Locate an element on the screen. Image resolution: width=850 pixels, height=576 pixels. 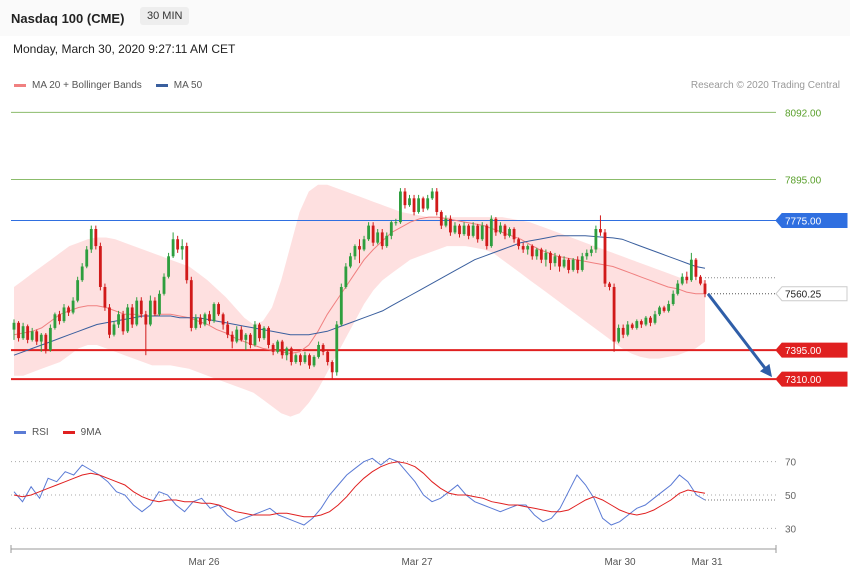
level-label-2: 7775.00 is located at coordinates (803, 221).